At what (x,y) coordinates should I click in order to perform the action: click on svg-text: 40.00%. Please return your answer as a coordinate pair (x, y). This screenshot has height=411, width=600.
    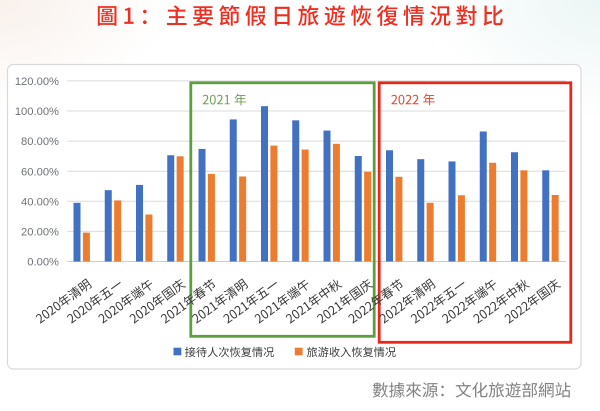
    Looking at the image, I should click on (40, 202).